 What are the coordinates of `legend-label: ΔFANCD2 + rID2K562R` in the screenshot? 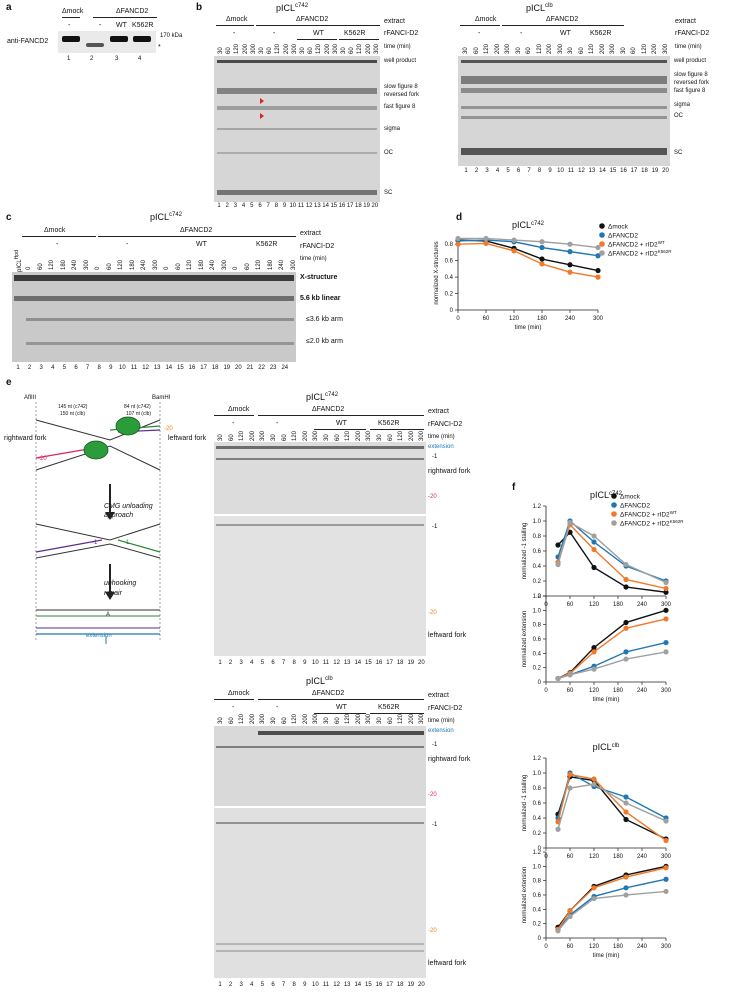 It's located at (640, 253).